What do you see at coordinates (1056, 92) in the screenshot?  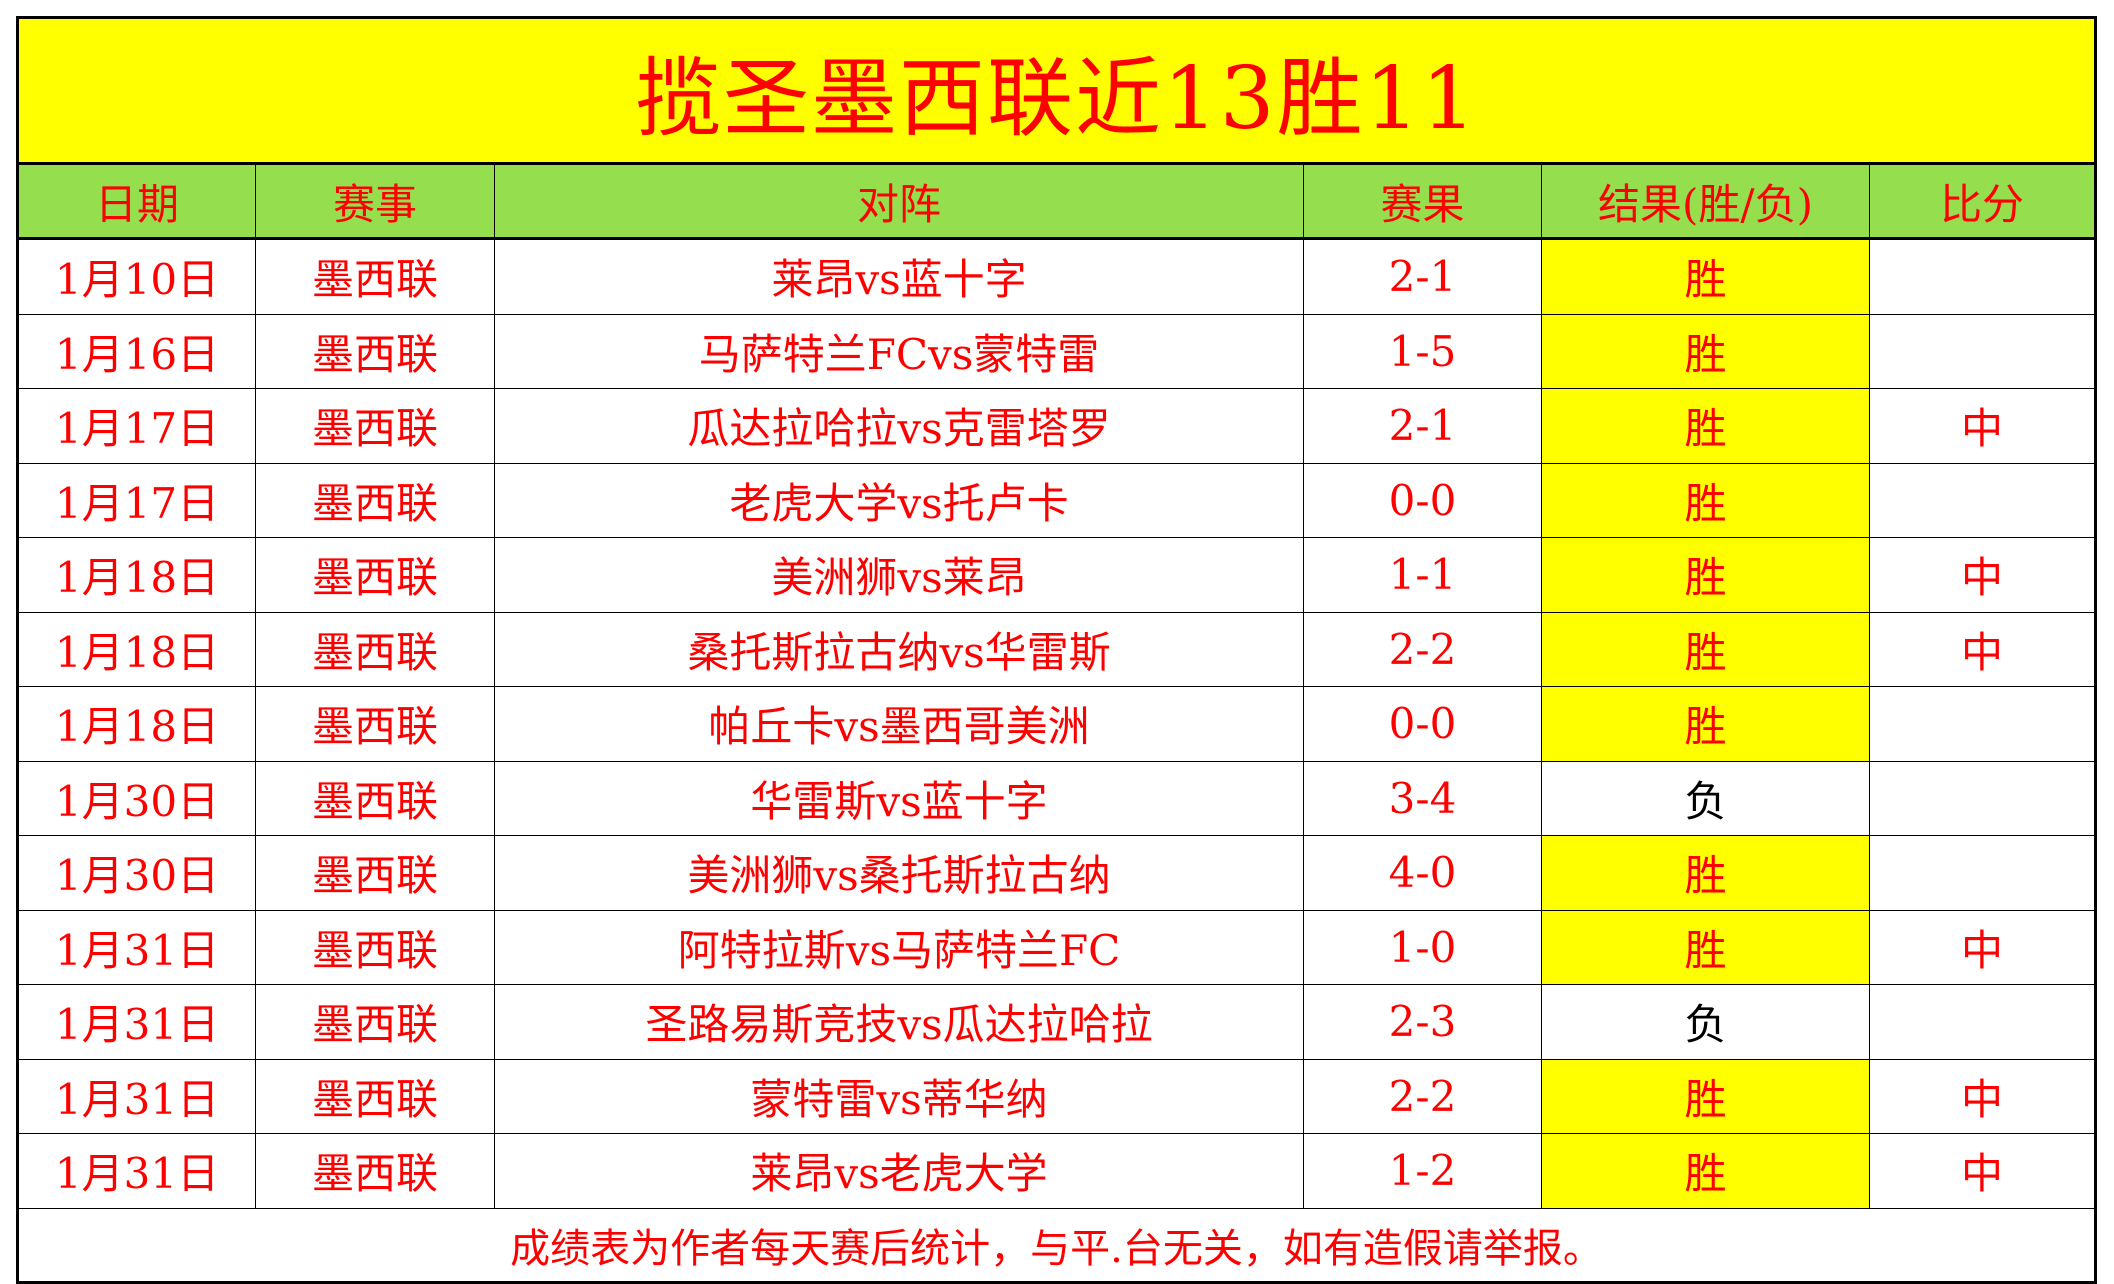 I see `table-title: 揽圣墨西联近13胜11` at bounding box center [1056, 92].